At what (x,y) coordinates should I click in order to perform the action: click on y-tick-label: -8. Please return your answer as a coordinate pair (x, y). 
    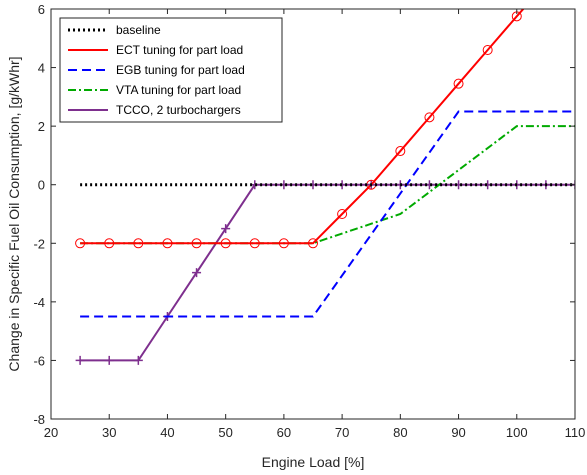
    Looking at the image, I should click on (39, 419).